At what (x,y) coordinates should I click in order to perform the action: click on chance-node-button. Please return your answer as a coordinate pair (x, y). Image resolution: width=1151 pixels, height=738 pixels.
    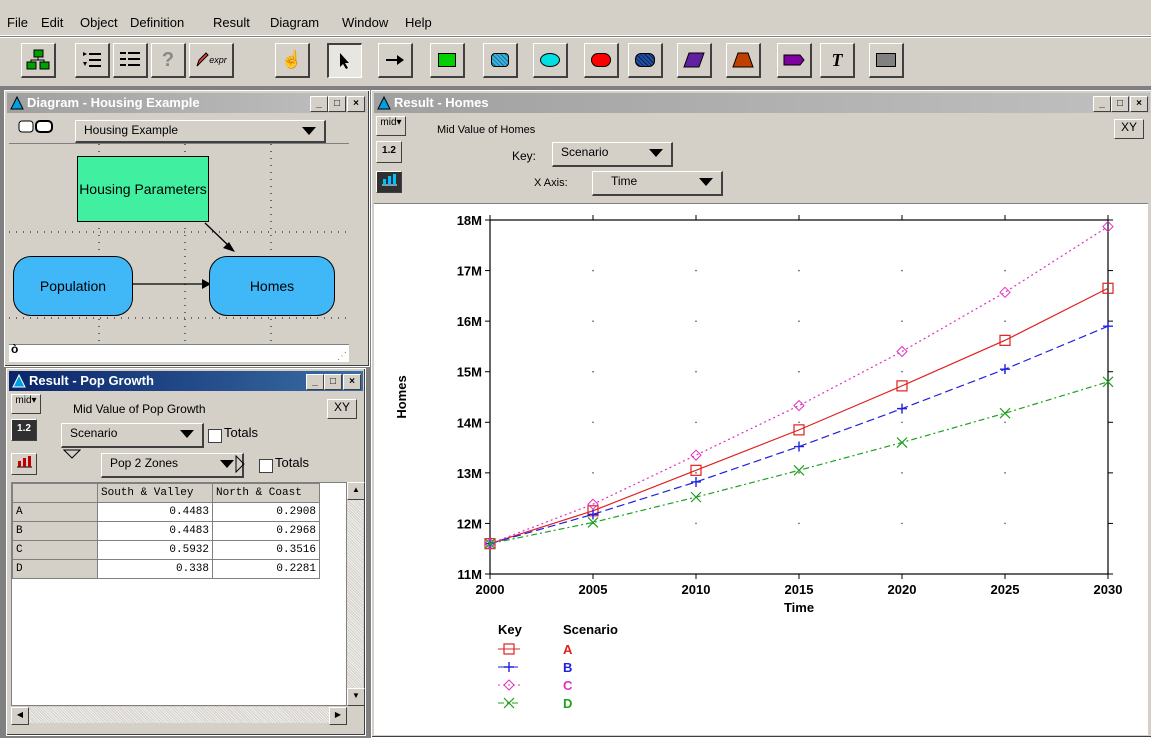
    Looking at the image, I should click on (500, 60).